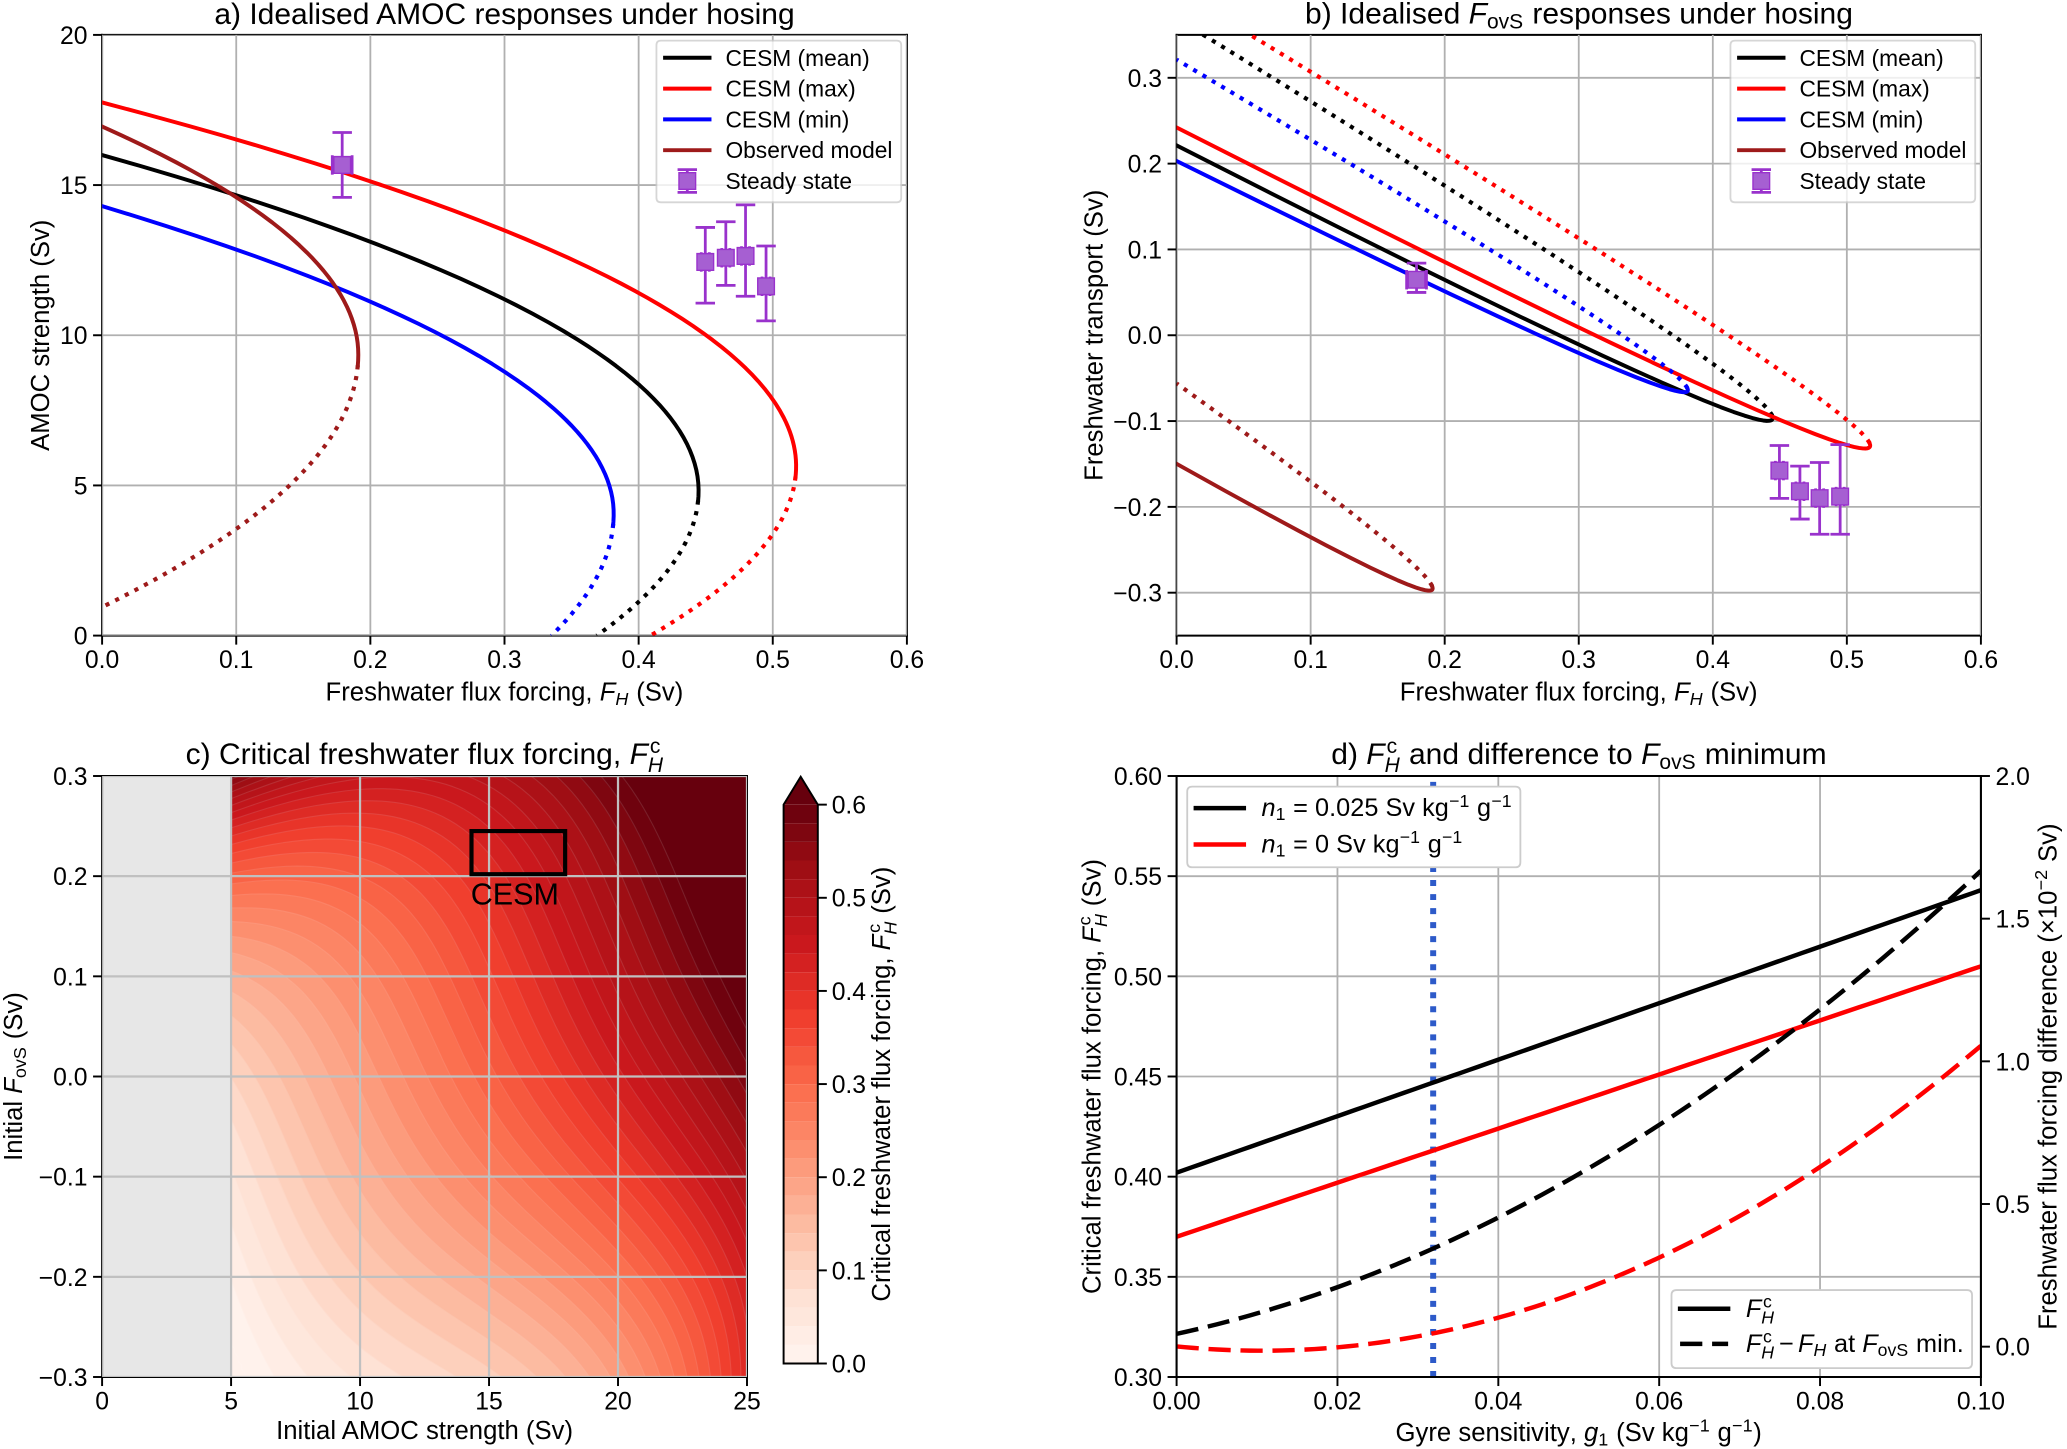 Image resolution: width=2067 pixels, height=1449 pixels. What do you see at coordinates (1390, 806) in the screenshot?
I see `svg-text:n 1 − 1: n 1 − 1 − 1 = 0 . 0 2 5 S v k g g` at bounding box center [1390, 806].